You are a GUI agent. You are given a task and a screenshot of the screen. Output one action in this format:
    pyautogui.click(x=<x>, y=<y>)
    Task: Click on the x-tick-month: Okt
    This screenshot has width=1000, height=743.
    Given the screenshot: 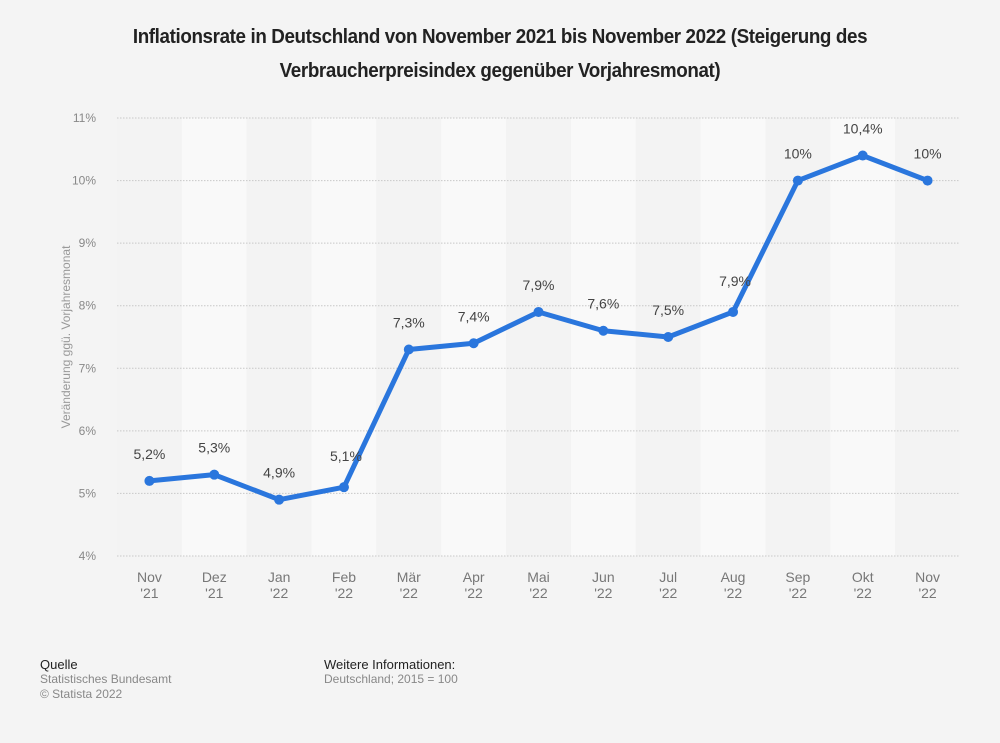 What is the action you would take?
    pyautogui.click(x=863, y=577)
    